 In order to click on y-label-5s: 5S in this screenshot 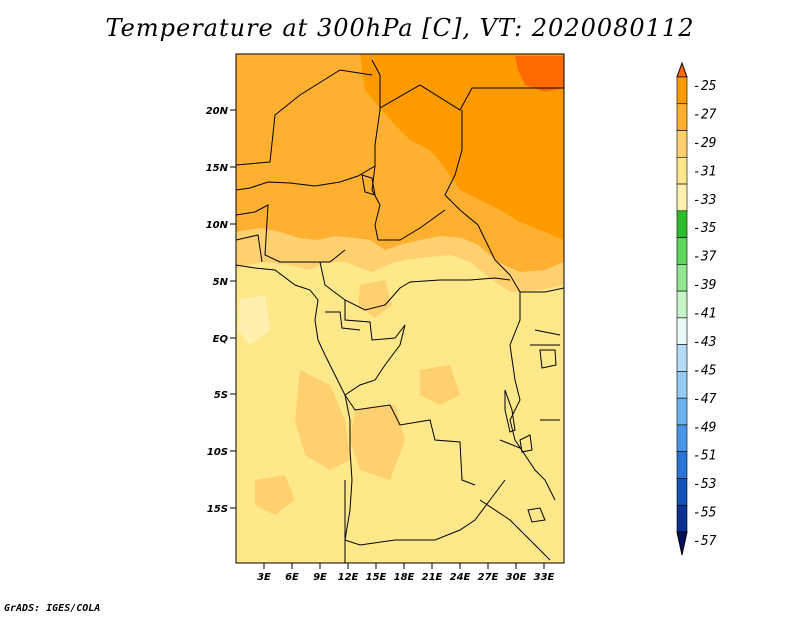, I will do `click(221, 395)`.